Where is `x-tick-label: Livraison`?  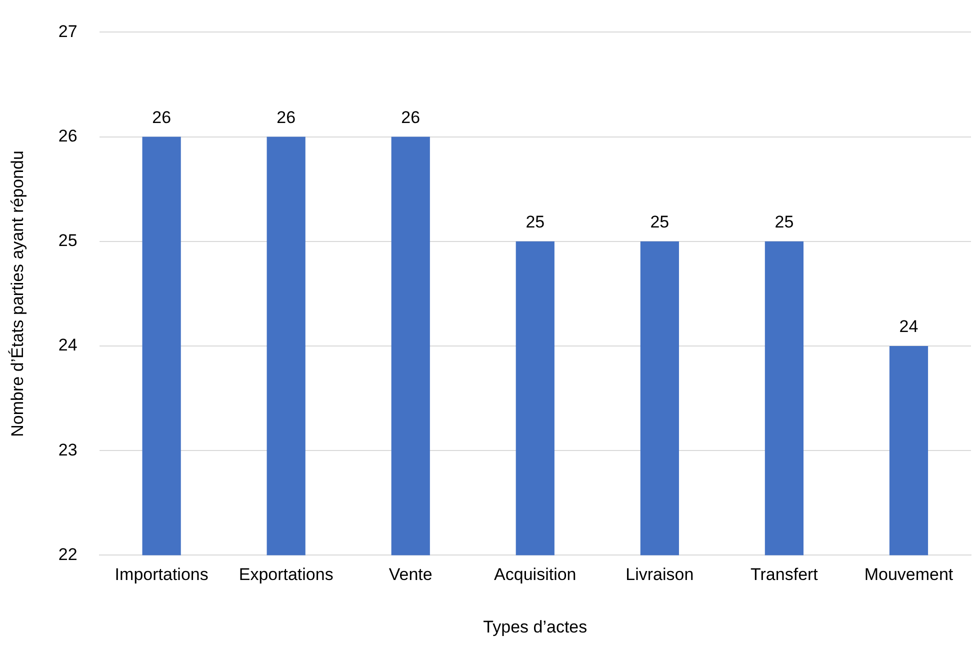
x-tick-label: Livraison is located at coordinates (660, 574).